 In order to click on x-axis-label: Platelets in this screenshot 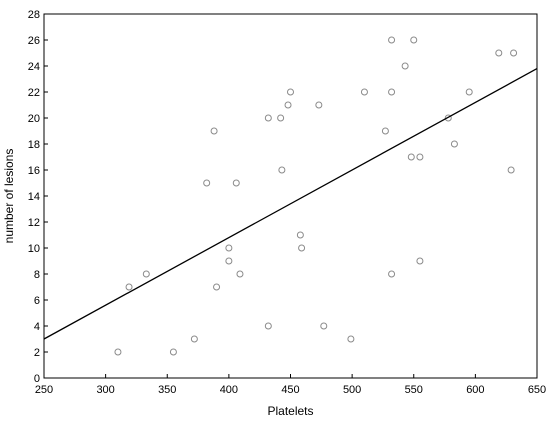, I will do `click(290, 411)`.